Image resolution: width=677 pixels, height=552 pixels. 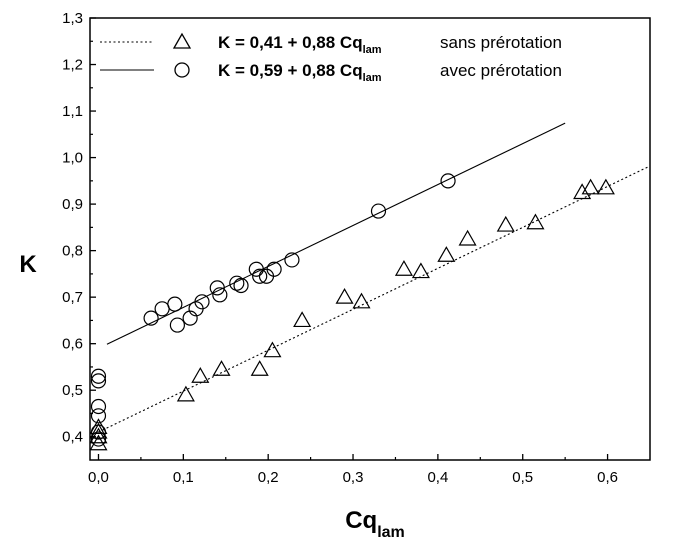 I want to click on legend-formula-2-sub: lam, so click(x=372, y=78).